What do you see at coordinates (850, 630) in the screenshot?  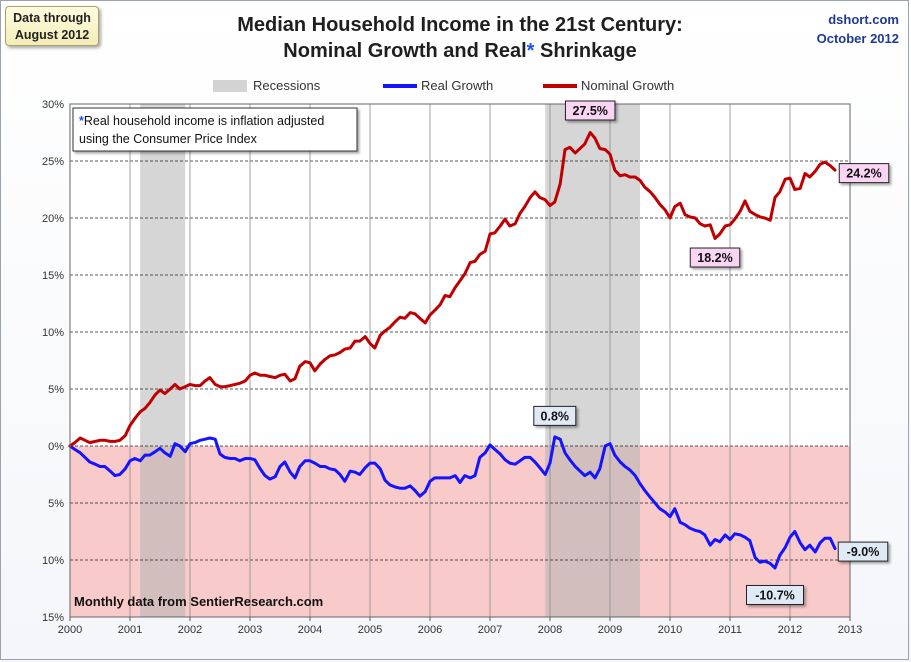 I see `x-tick-label: 2013` at bounding box center [850, 630].